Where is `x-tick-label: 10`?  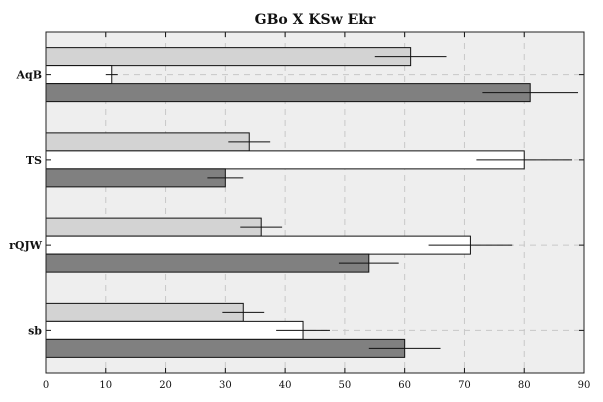
x-tick-label: 10 is located at coordinates (105, 385).